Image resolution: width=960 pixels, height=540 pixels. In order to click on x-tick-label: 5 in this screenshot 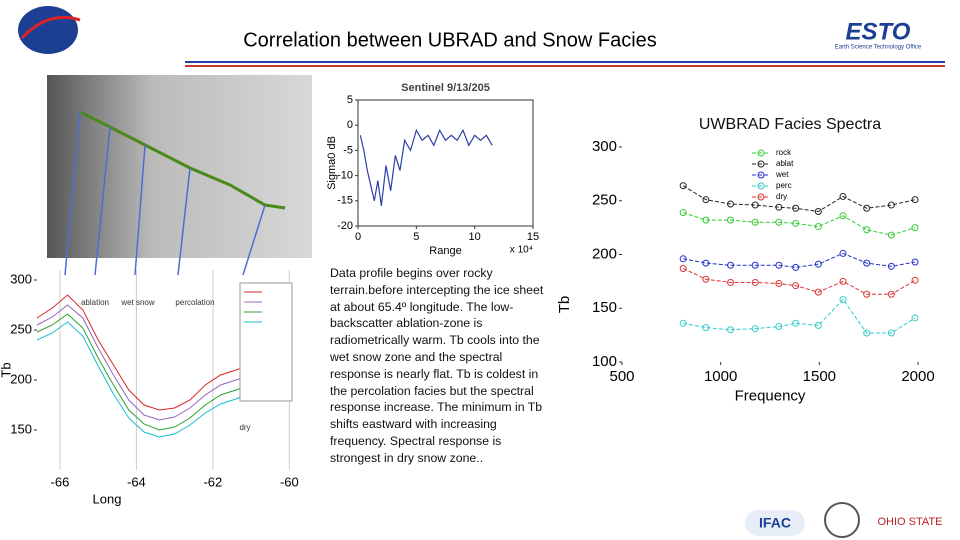, I will do `click(416, 237)`.